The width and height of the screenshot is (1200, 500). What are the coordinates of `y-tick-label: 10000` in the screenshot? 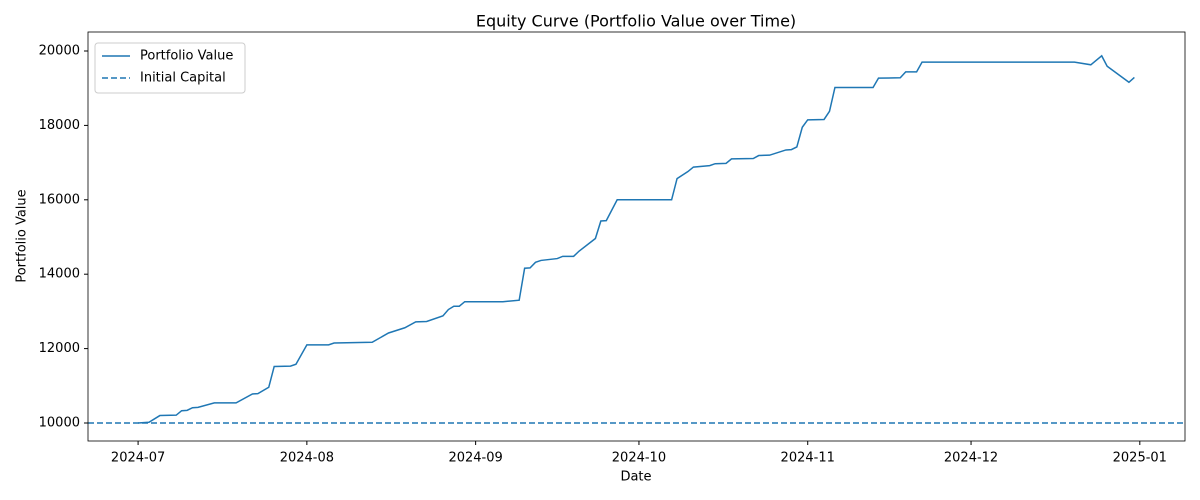 It's located at (59, 422).